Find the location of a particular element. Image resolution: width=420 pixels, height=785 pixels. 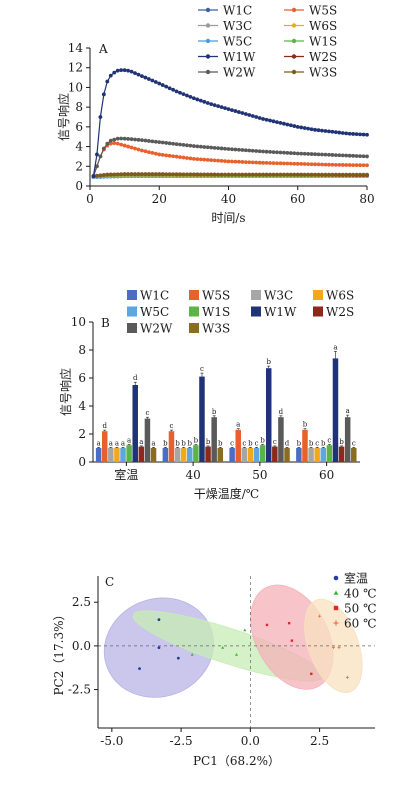

bar-W2S is located at coordinates (208, 454).